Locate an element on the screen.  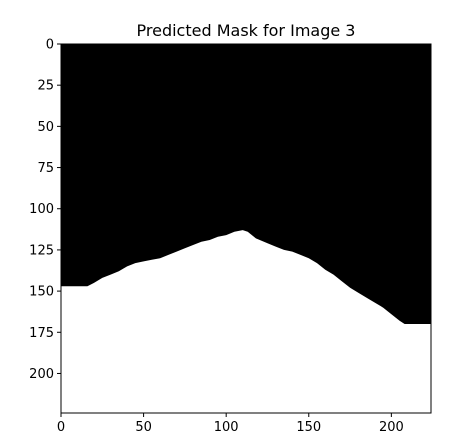
y-tick-label: 25 is located at coordinates (45, 86).